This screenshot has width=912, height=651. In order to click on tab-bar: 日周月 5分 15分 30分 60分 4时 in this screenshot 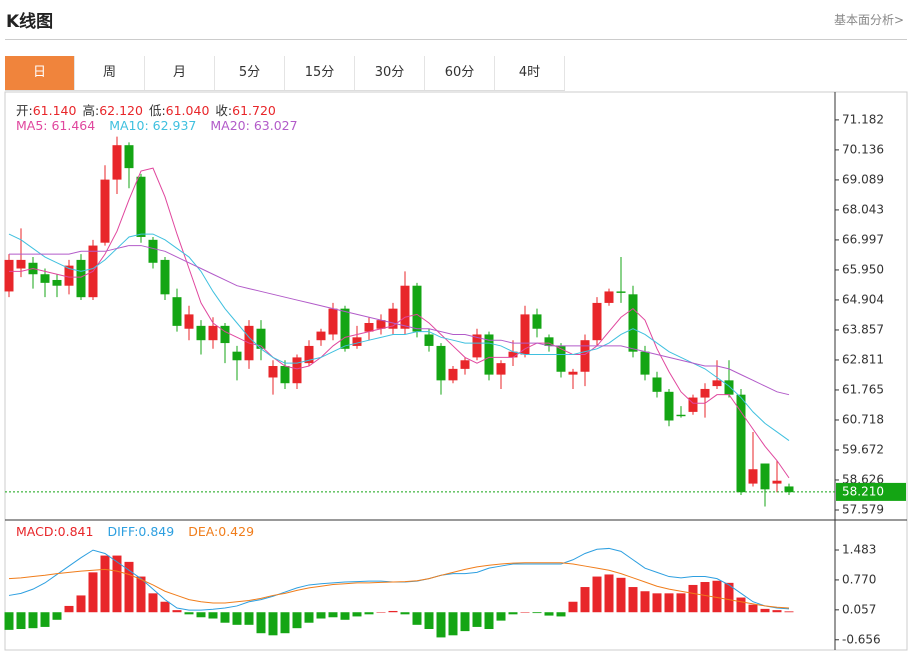, I will do `click(285, 73)`.